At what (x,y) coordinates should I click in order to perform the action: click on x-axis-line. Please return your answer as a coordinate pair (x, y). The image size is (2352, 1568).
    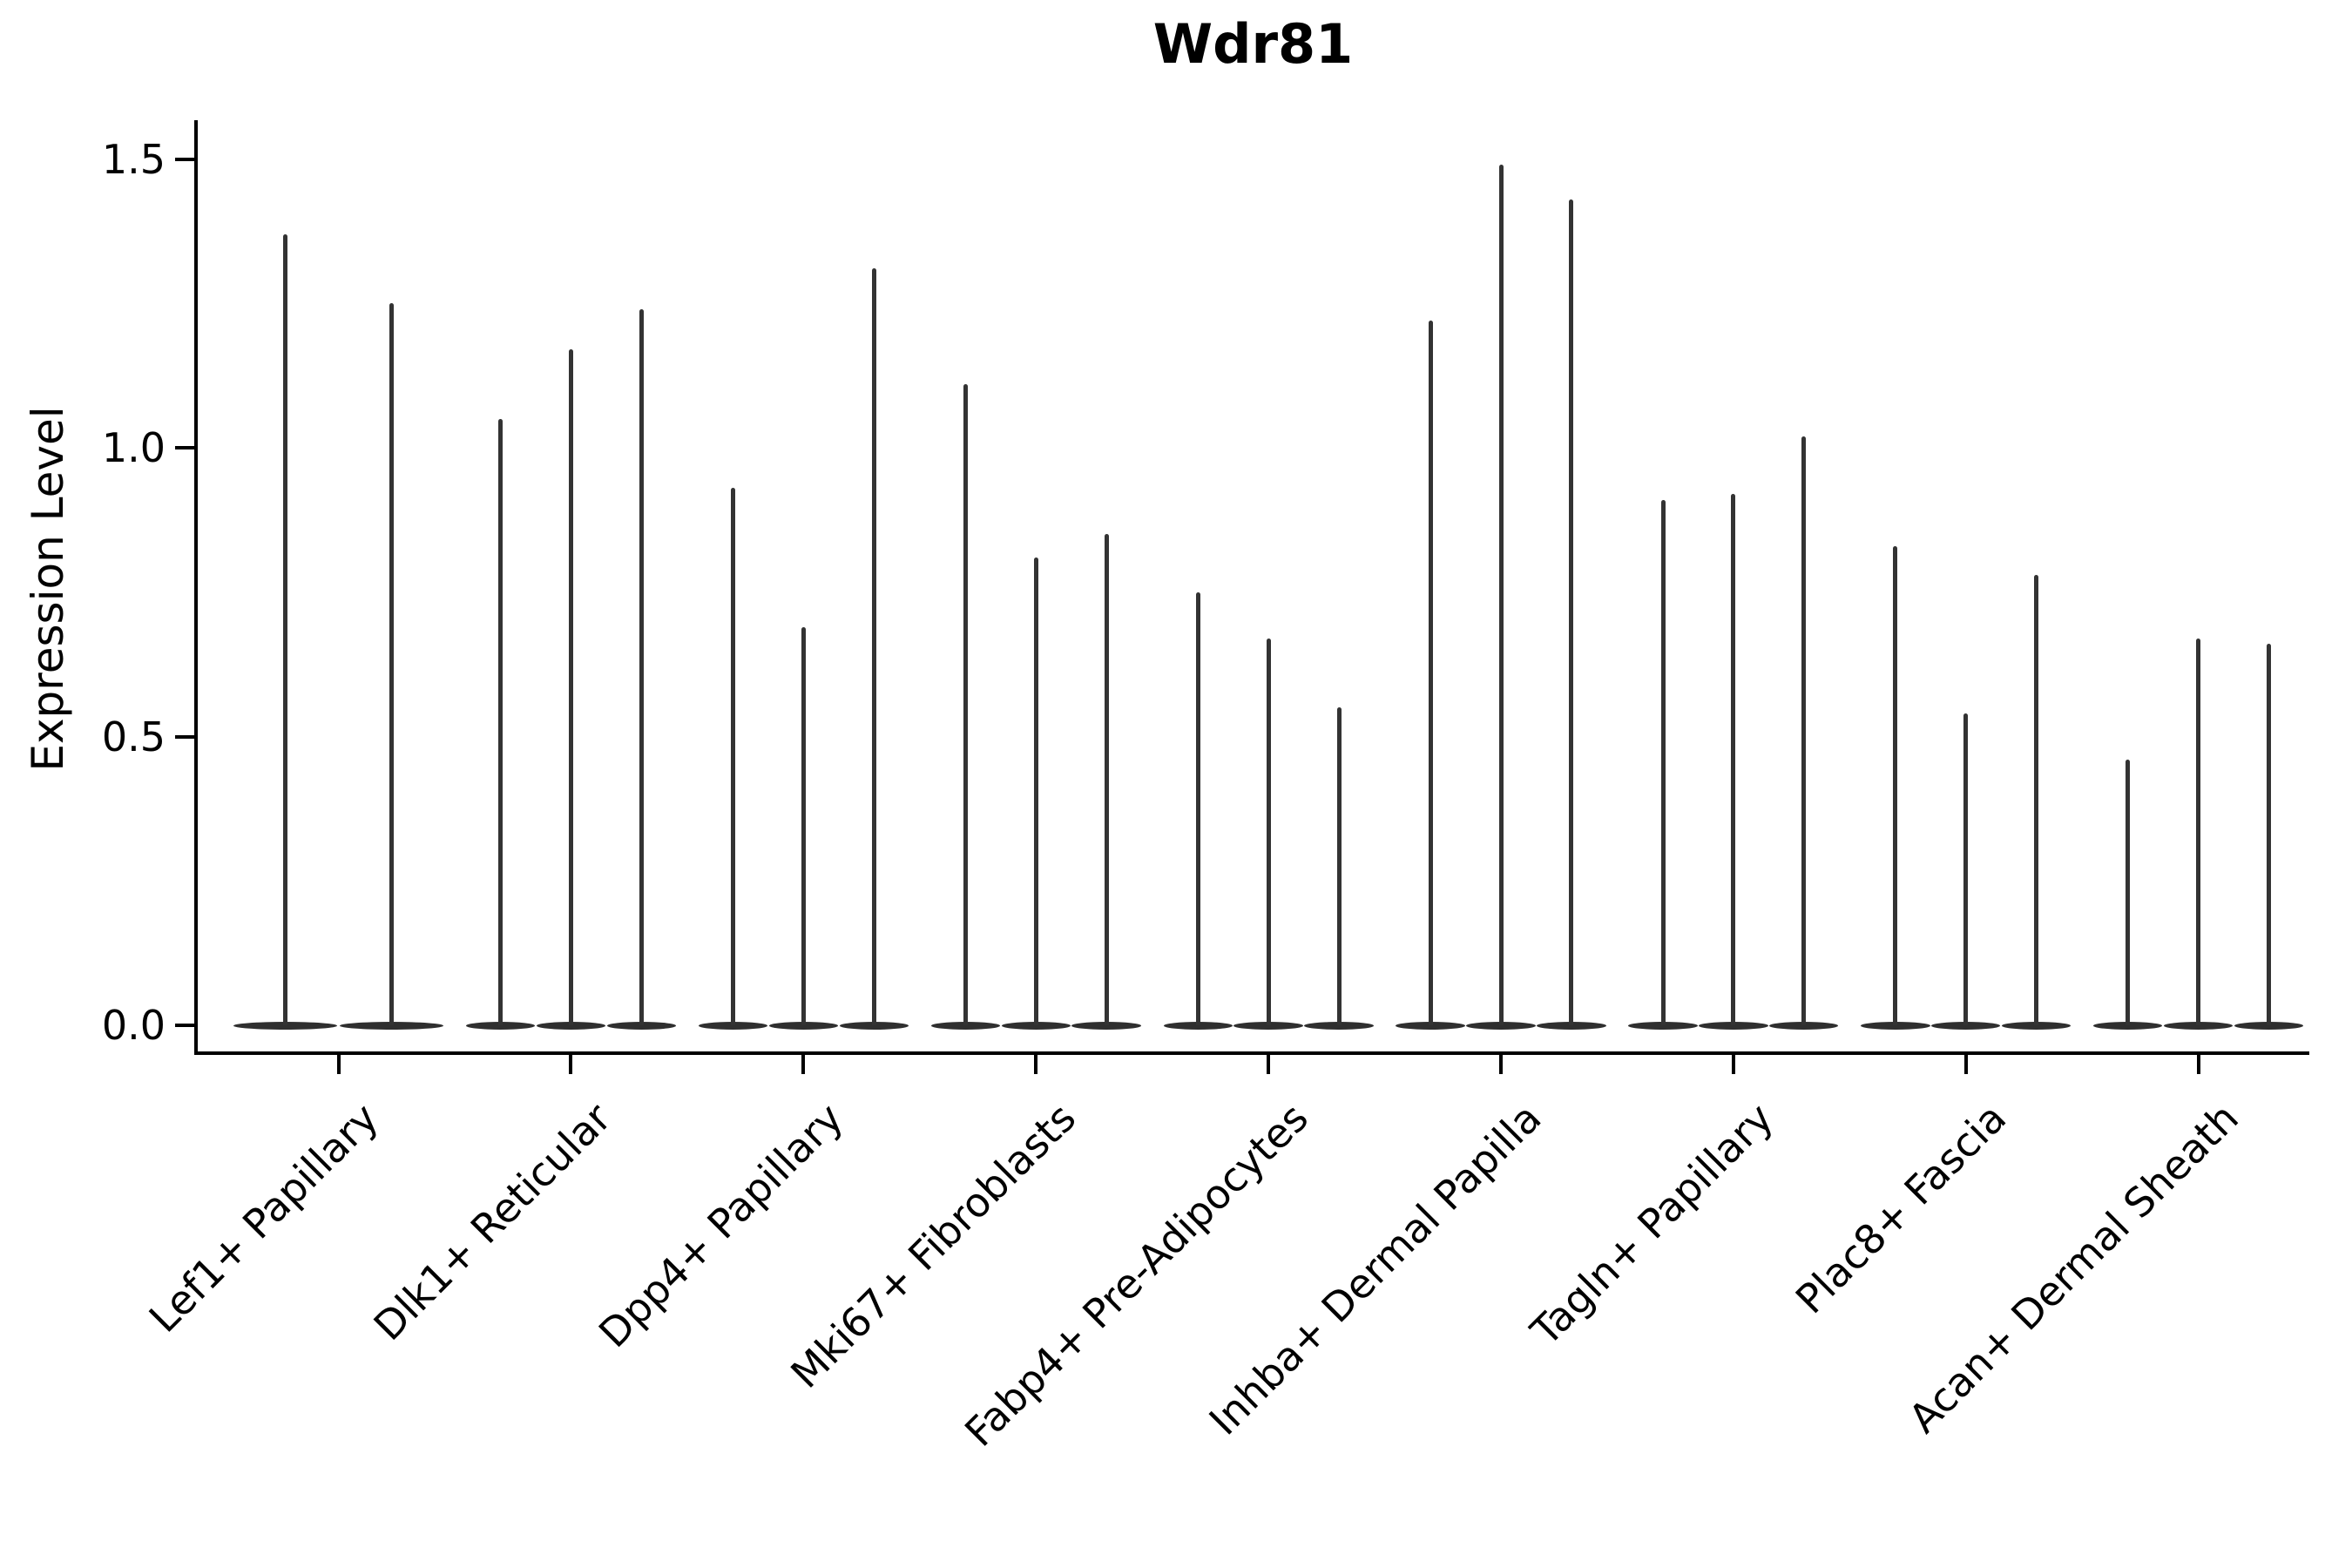
    Looking at the image, I should click on (1251, 1053).